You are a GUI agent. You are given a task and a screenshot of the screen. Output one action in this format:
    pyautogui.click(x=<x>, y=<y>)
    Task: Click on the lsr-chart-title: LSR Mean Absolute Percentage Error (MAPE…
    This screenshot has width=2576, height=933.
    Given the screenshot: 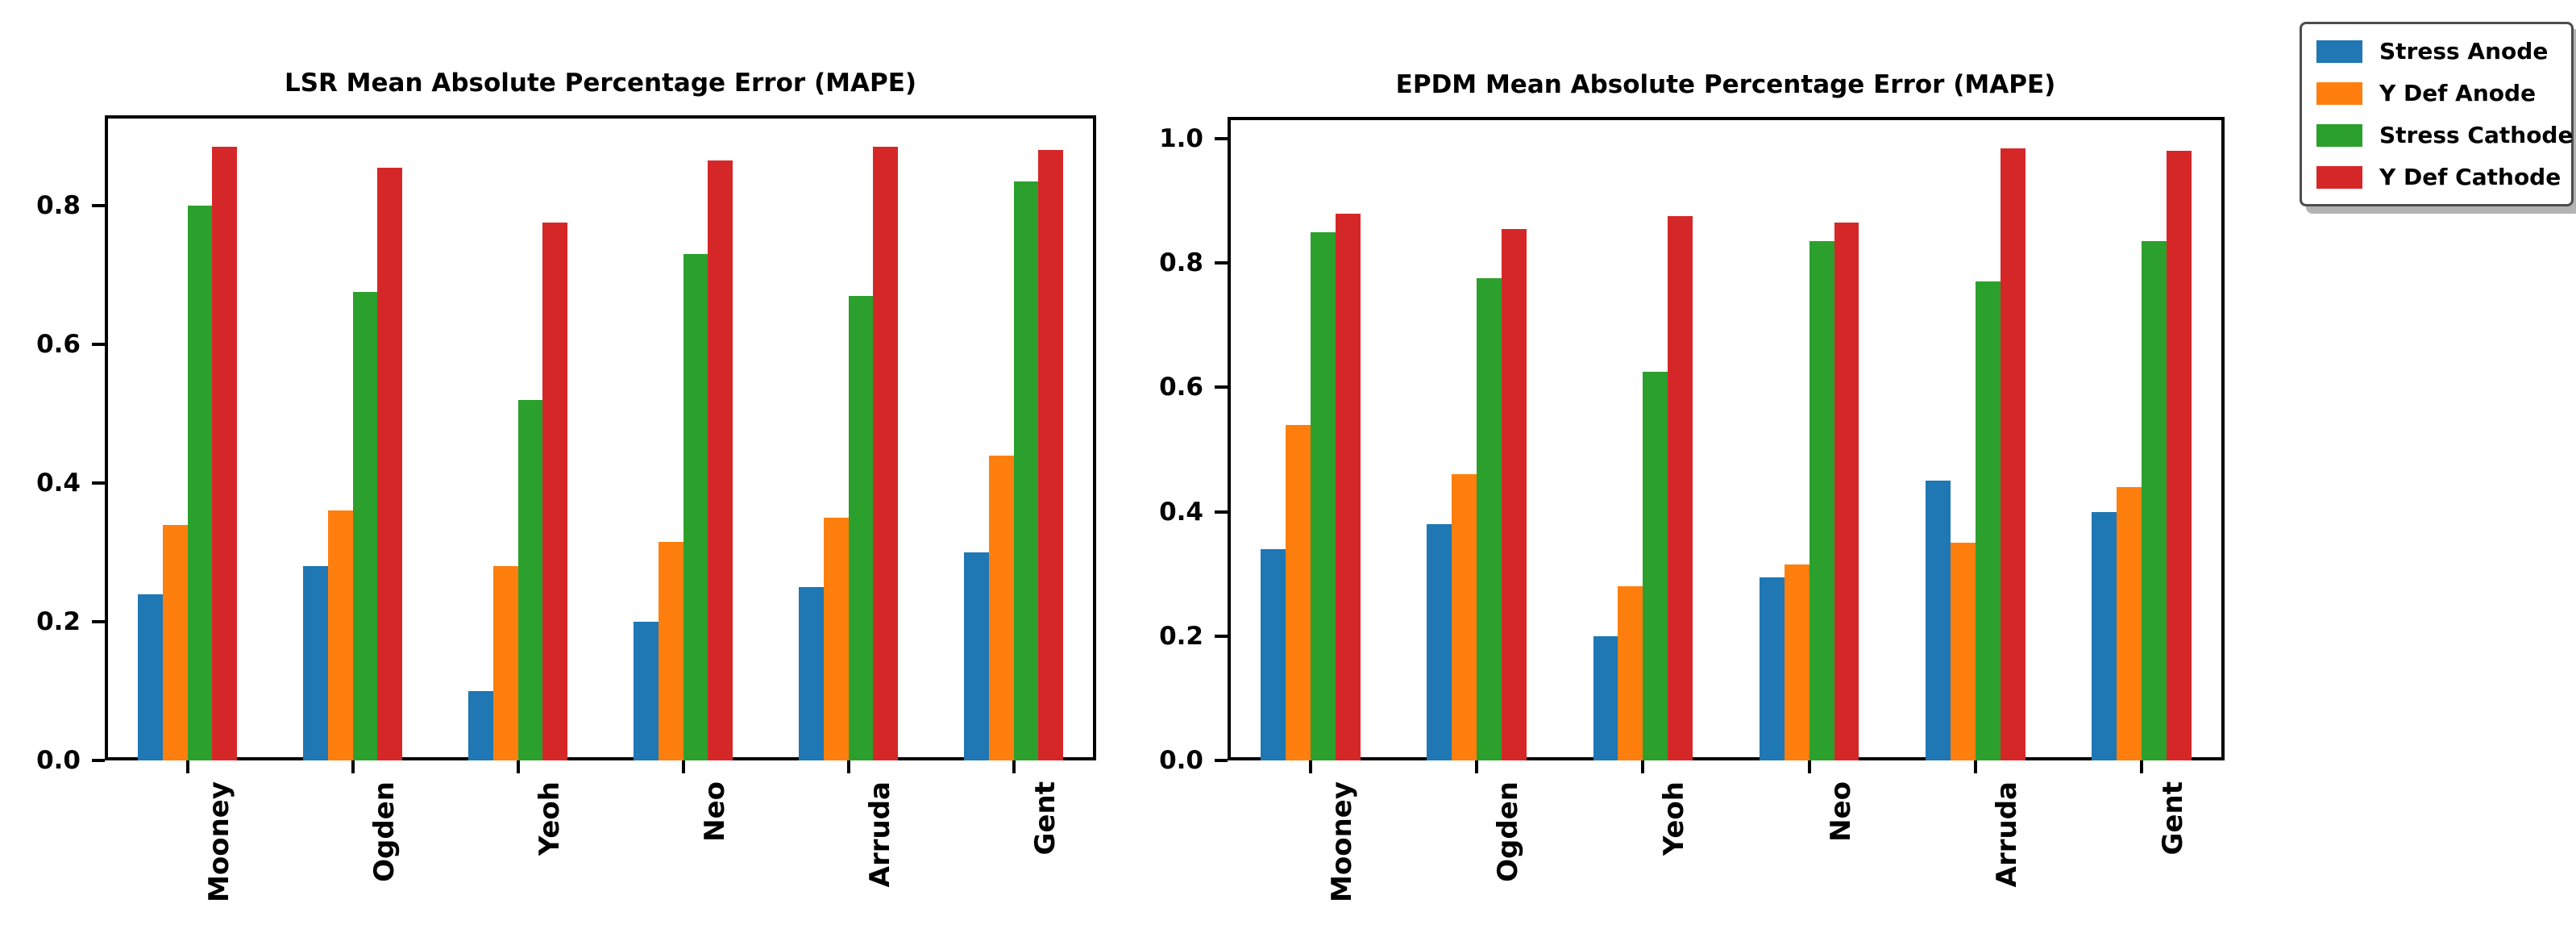 What is the action you would take?
    pyautogui.click(x=600, y=83)
    